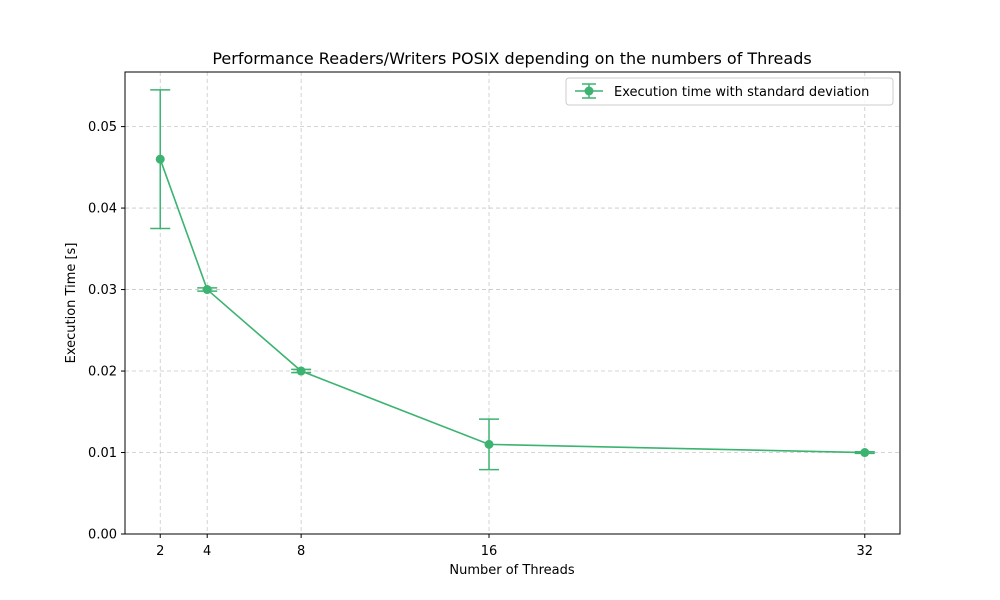  What do you see at coordinates (102, 372) in the screenshot?
I see `y-tick-label: 0.02` at bounding box center [102, 372].